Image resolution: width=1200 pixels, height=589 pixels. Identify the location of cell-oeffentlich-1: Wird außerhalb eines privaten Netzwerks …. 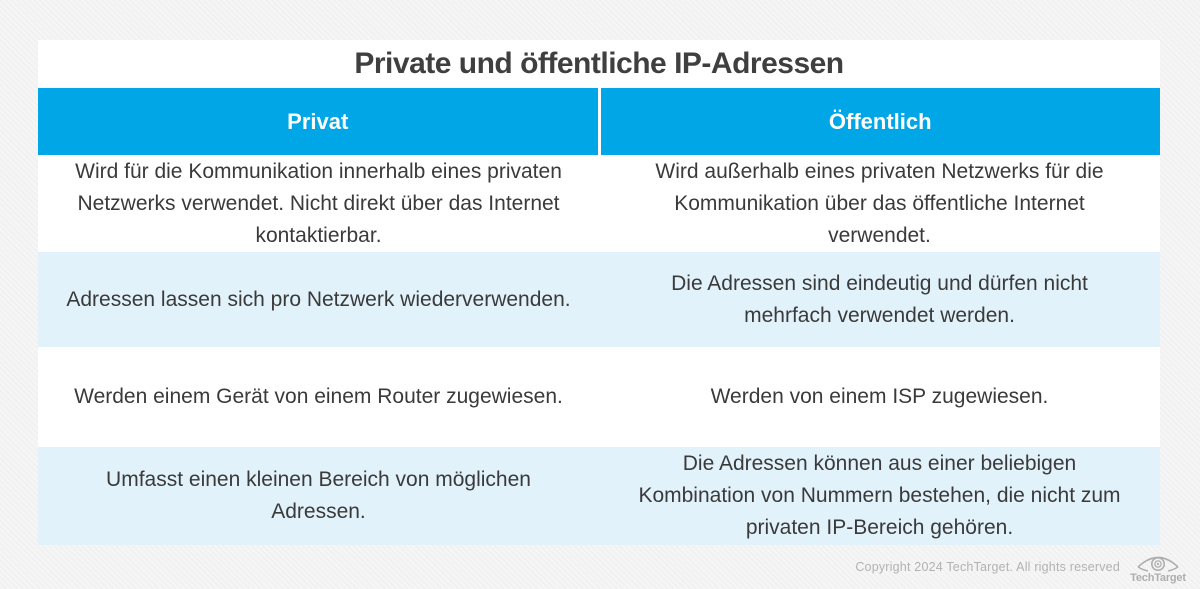
(879, 203).